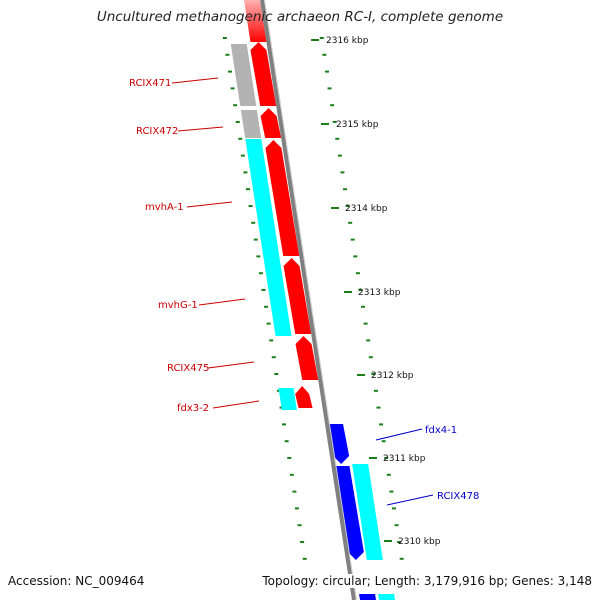 The height and width of the screenshot is (600, 600). What do you see at coordinates (392, 376) in the screenshot?
I see `scale-label: 2312 kbp` at bounding box center [392, 376].